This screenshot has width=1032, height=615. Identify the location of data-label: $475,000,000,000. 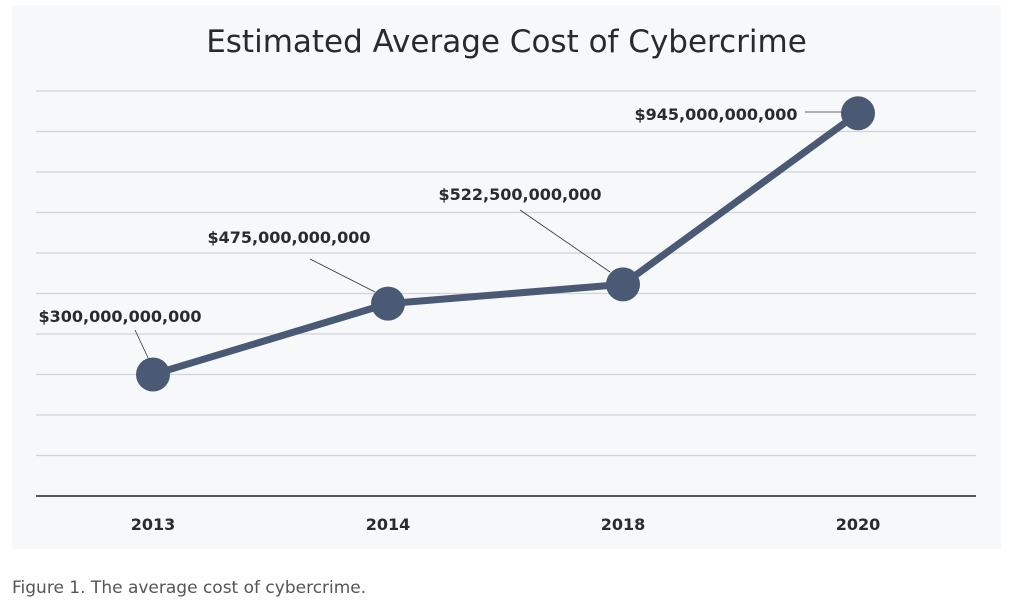
(289, 237).